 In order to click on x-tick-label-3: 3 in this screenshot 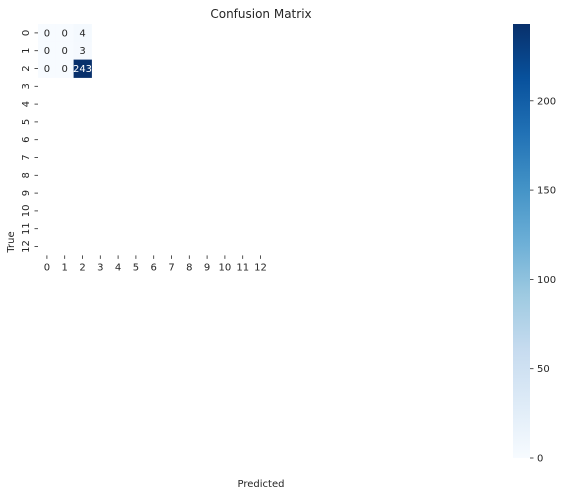, I will do `click(100, 267)`.